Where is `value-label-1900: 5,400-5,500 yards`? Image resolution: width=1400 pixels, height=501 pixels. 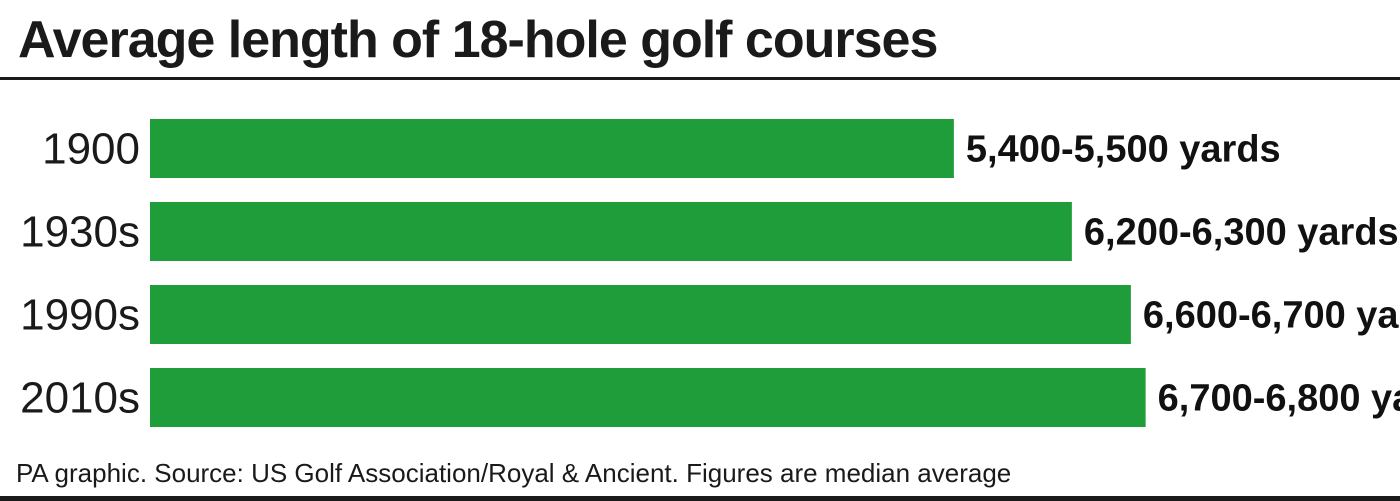
value-label-1900: 5,400-5,500 yards is located at coordinates (1123, 150).